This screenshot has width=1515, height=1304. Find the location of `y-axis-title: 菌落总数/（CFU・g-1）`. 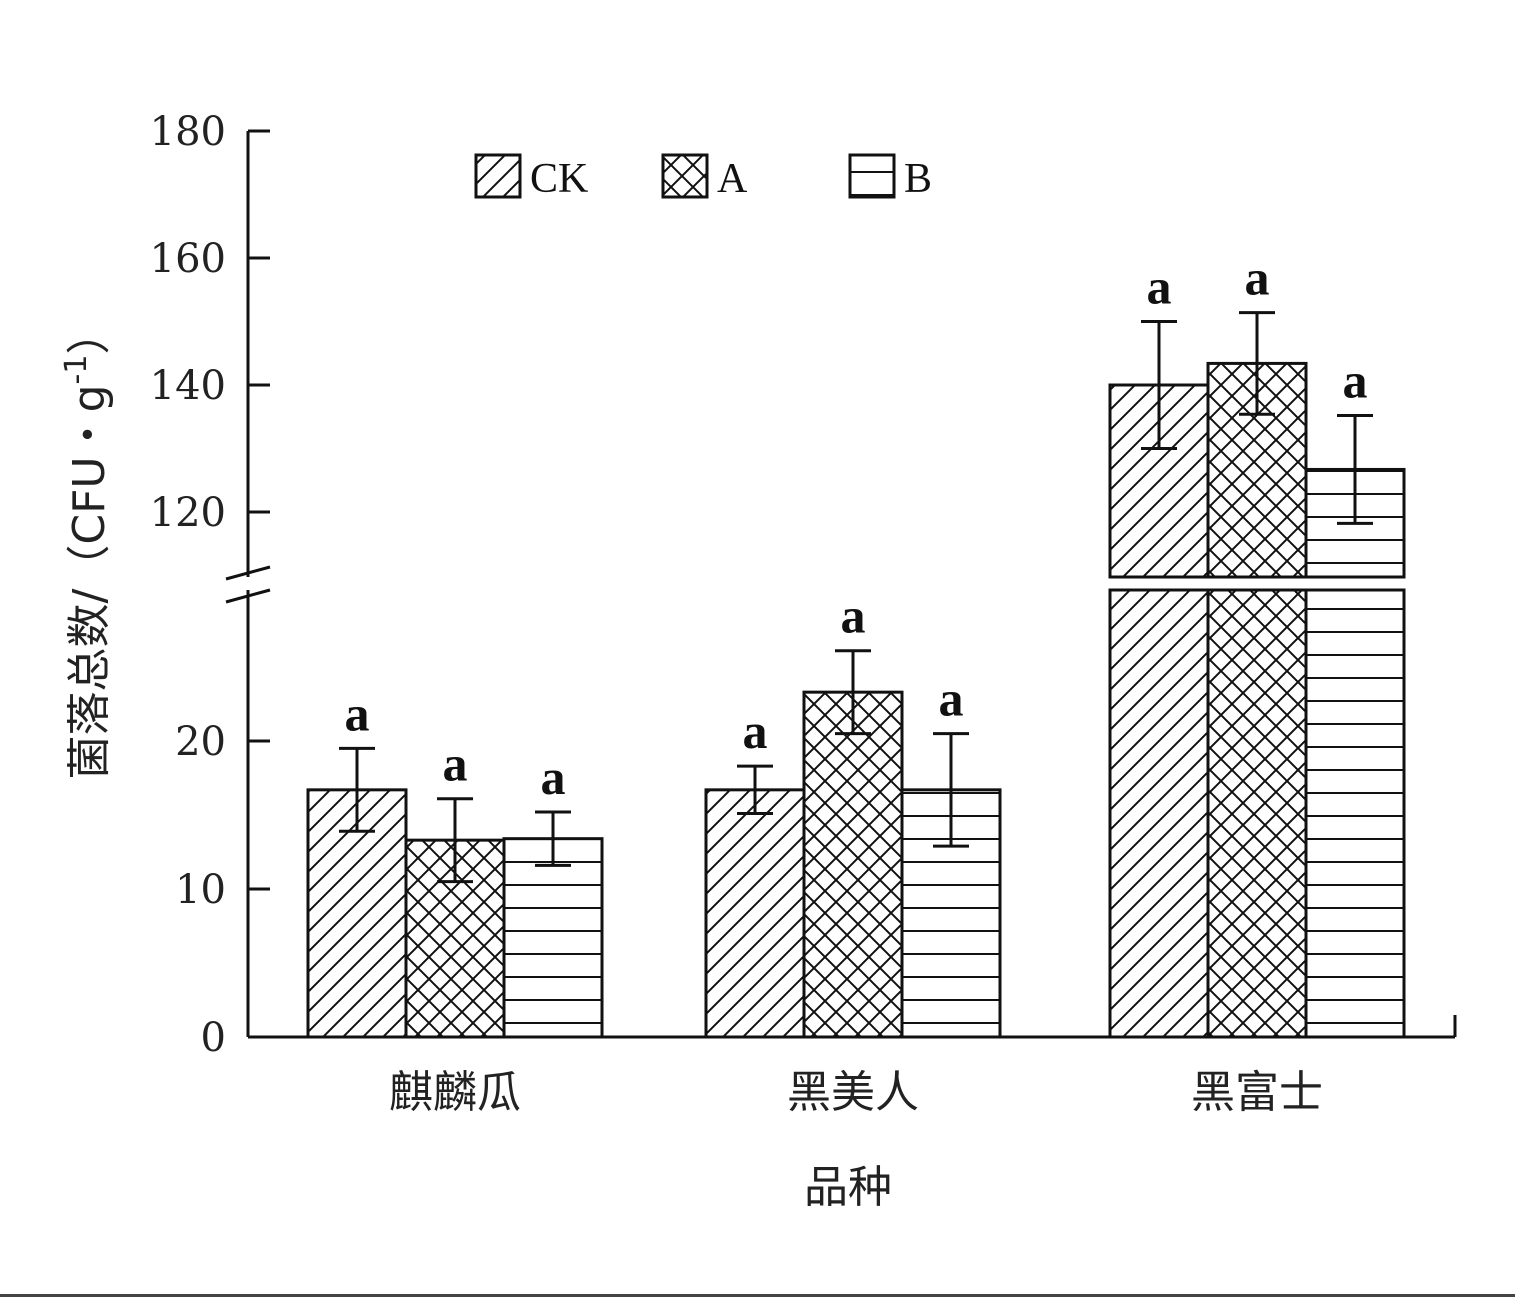

y-axis-title: 菌落总数/（CFU・g-1） is located at coordinates (87, 545).